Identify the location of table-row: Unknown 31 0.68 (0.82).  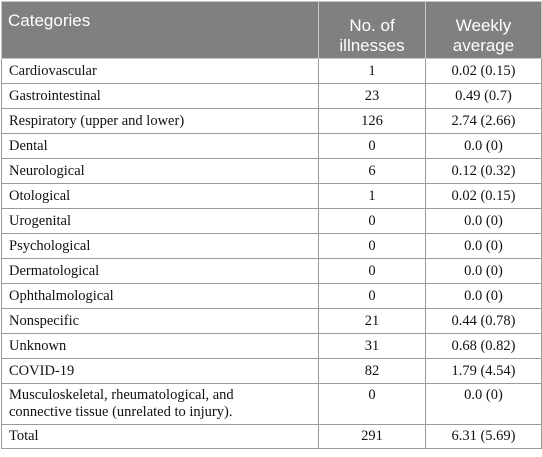
(271, 346).